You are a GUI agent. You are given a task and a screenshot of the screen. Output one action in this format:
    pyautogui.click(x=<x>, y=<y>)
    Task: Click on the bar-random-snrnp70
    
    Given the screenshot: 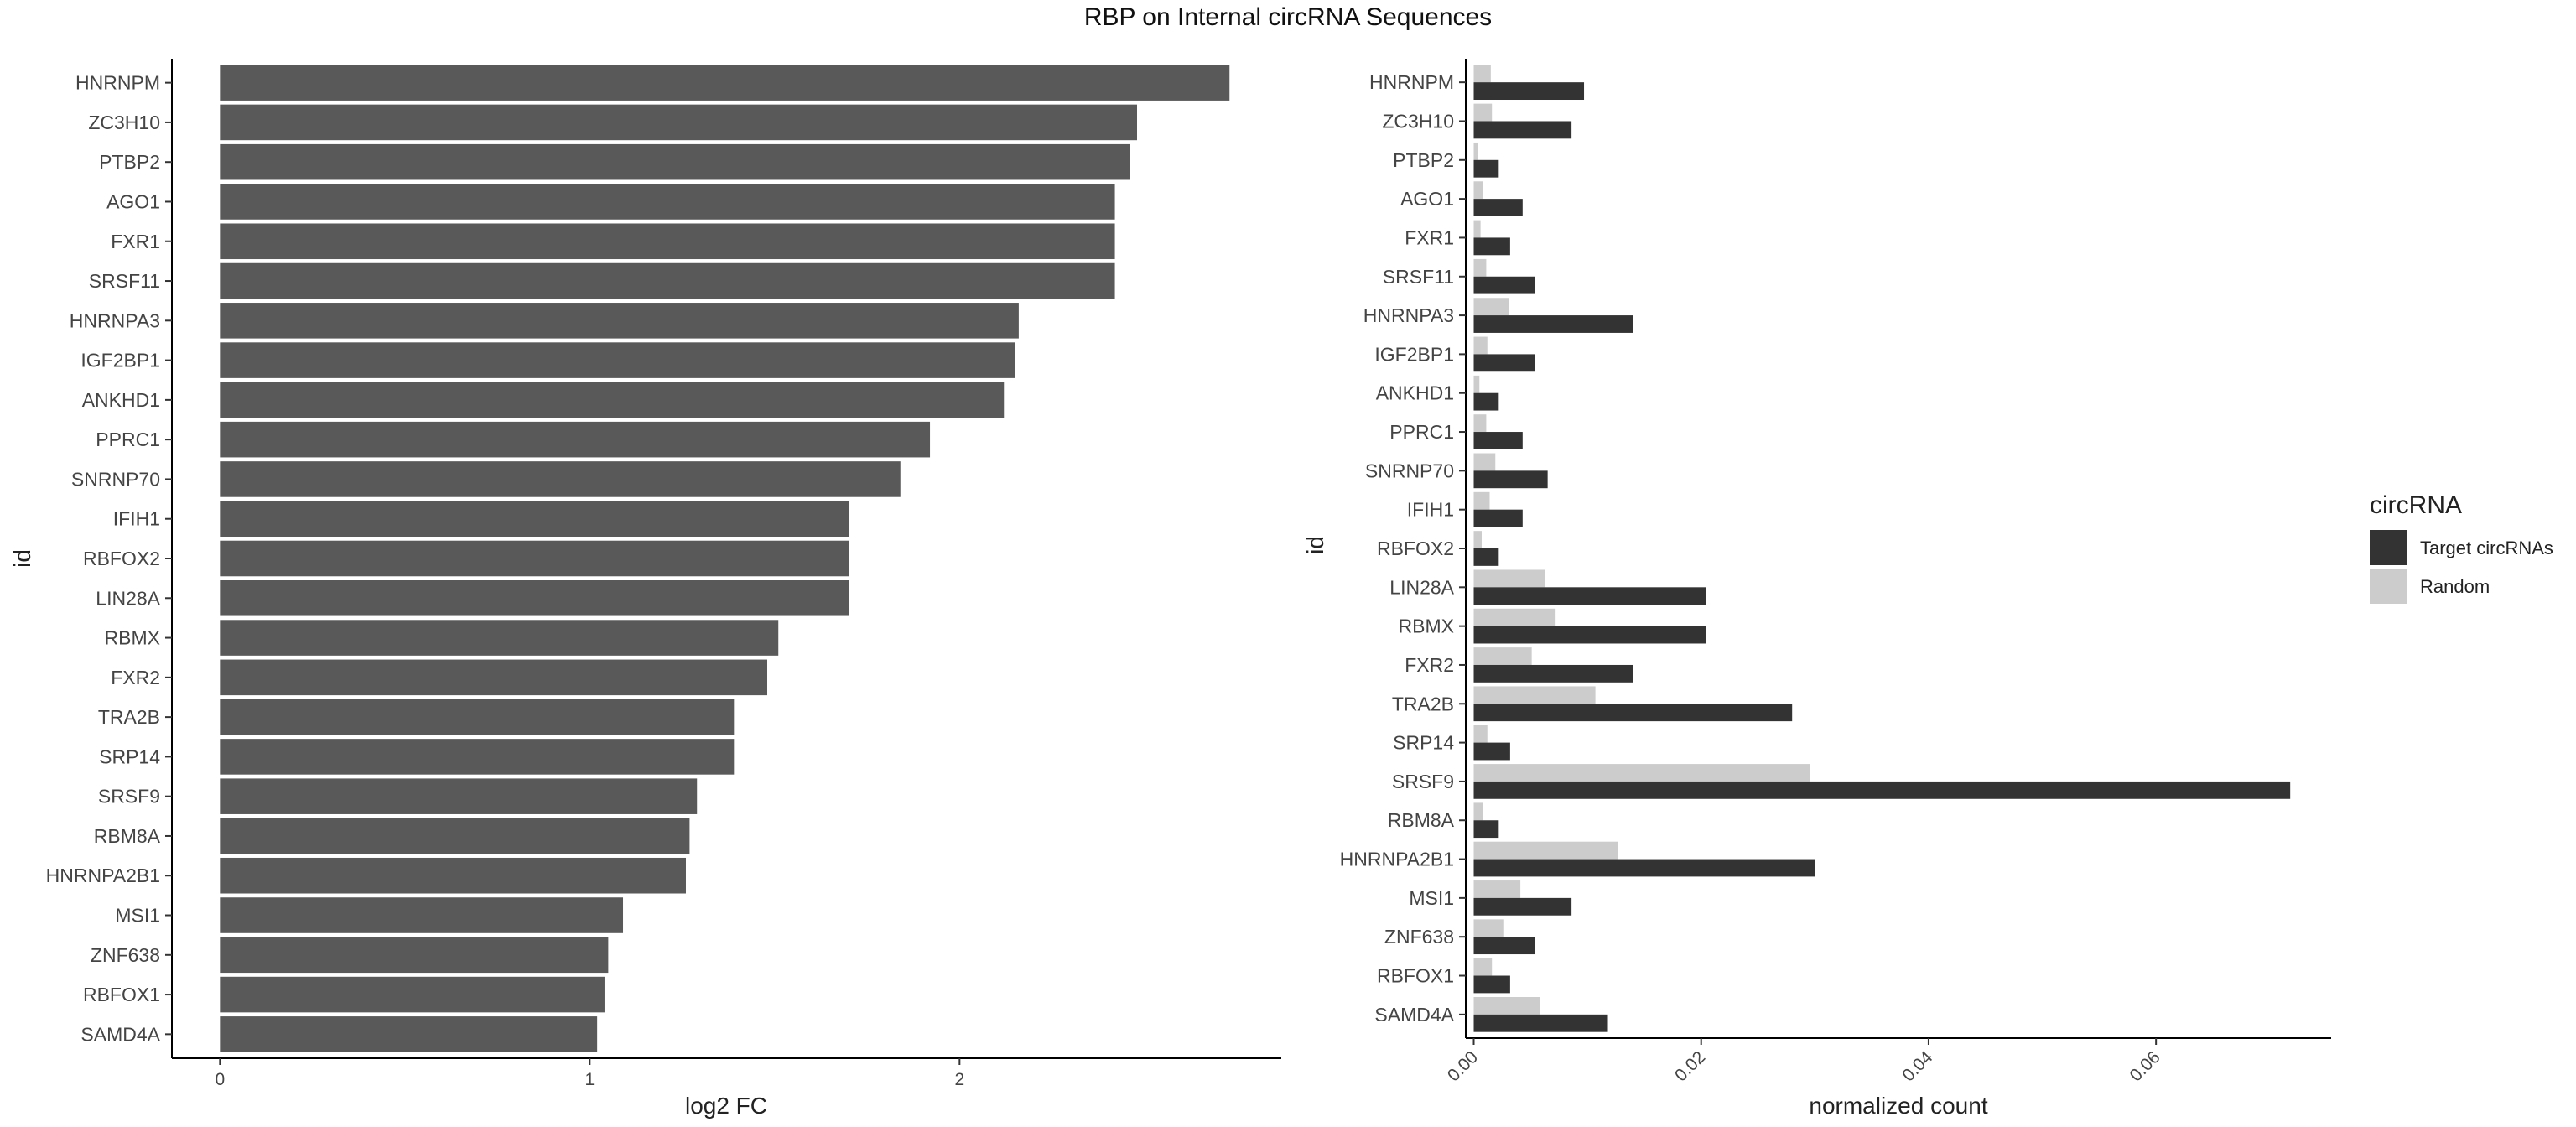 What is the action you would take?
    pyautogui.click(x=1484, y=462)
    